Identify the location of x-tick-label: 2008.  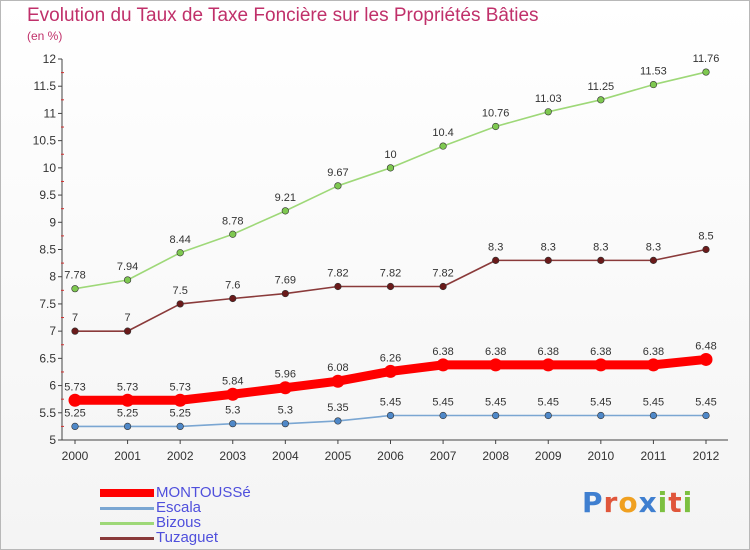
(495, 456).